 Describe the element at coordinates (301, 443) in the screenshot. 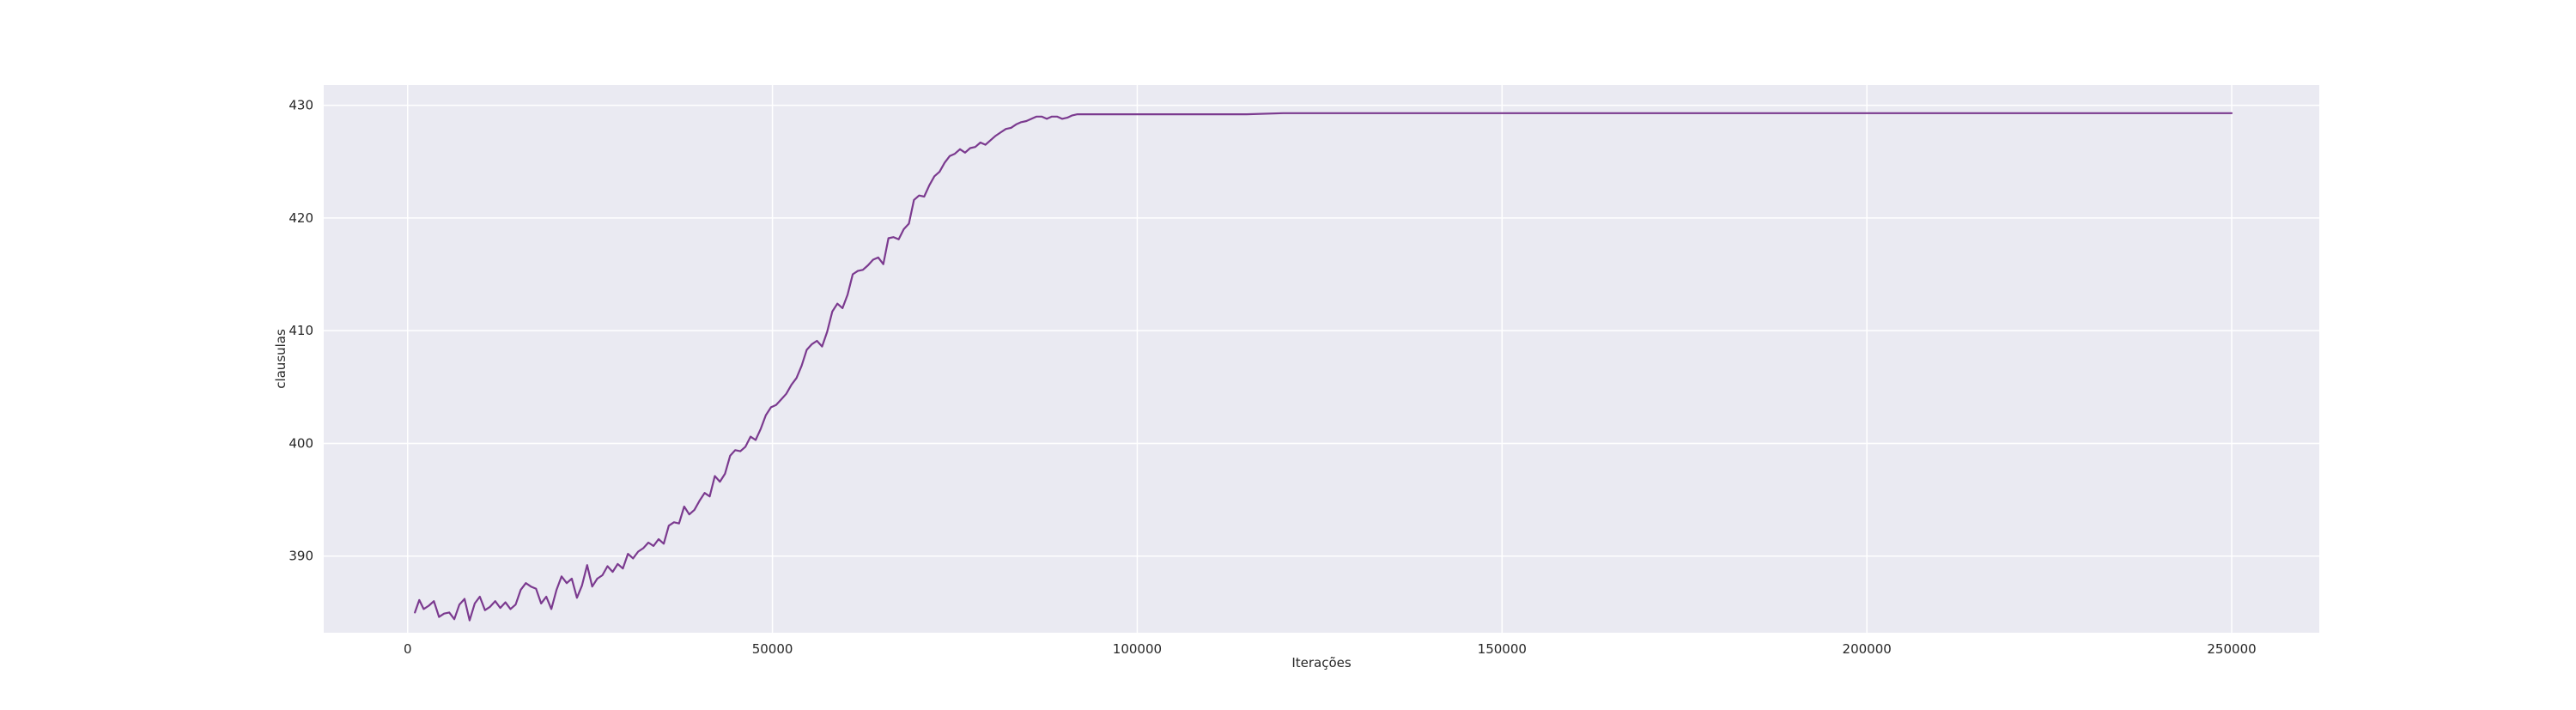

I see `y-tick-label: 400` at that location.